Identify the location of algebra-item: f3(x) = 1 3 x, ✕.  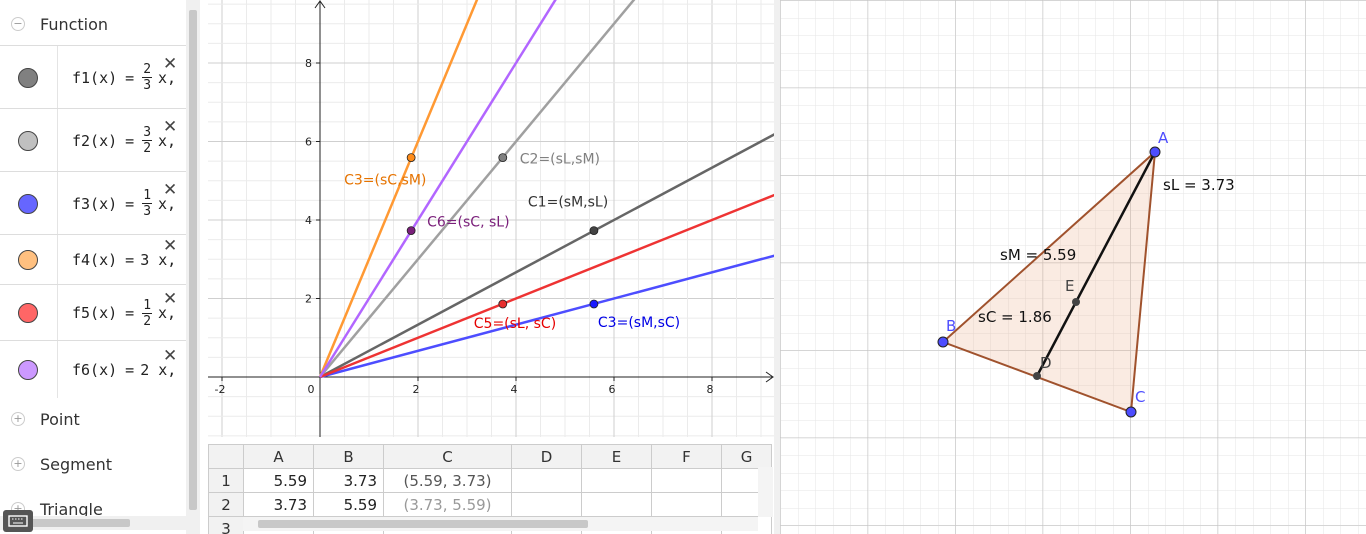
(93, 203).